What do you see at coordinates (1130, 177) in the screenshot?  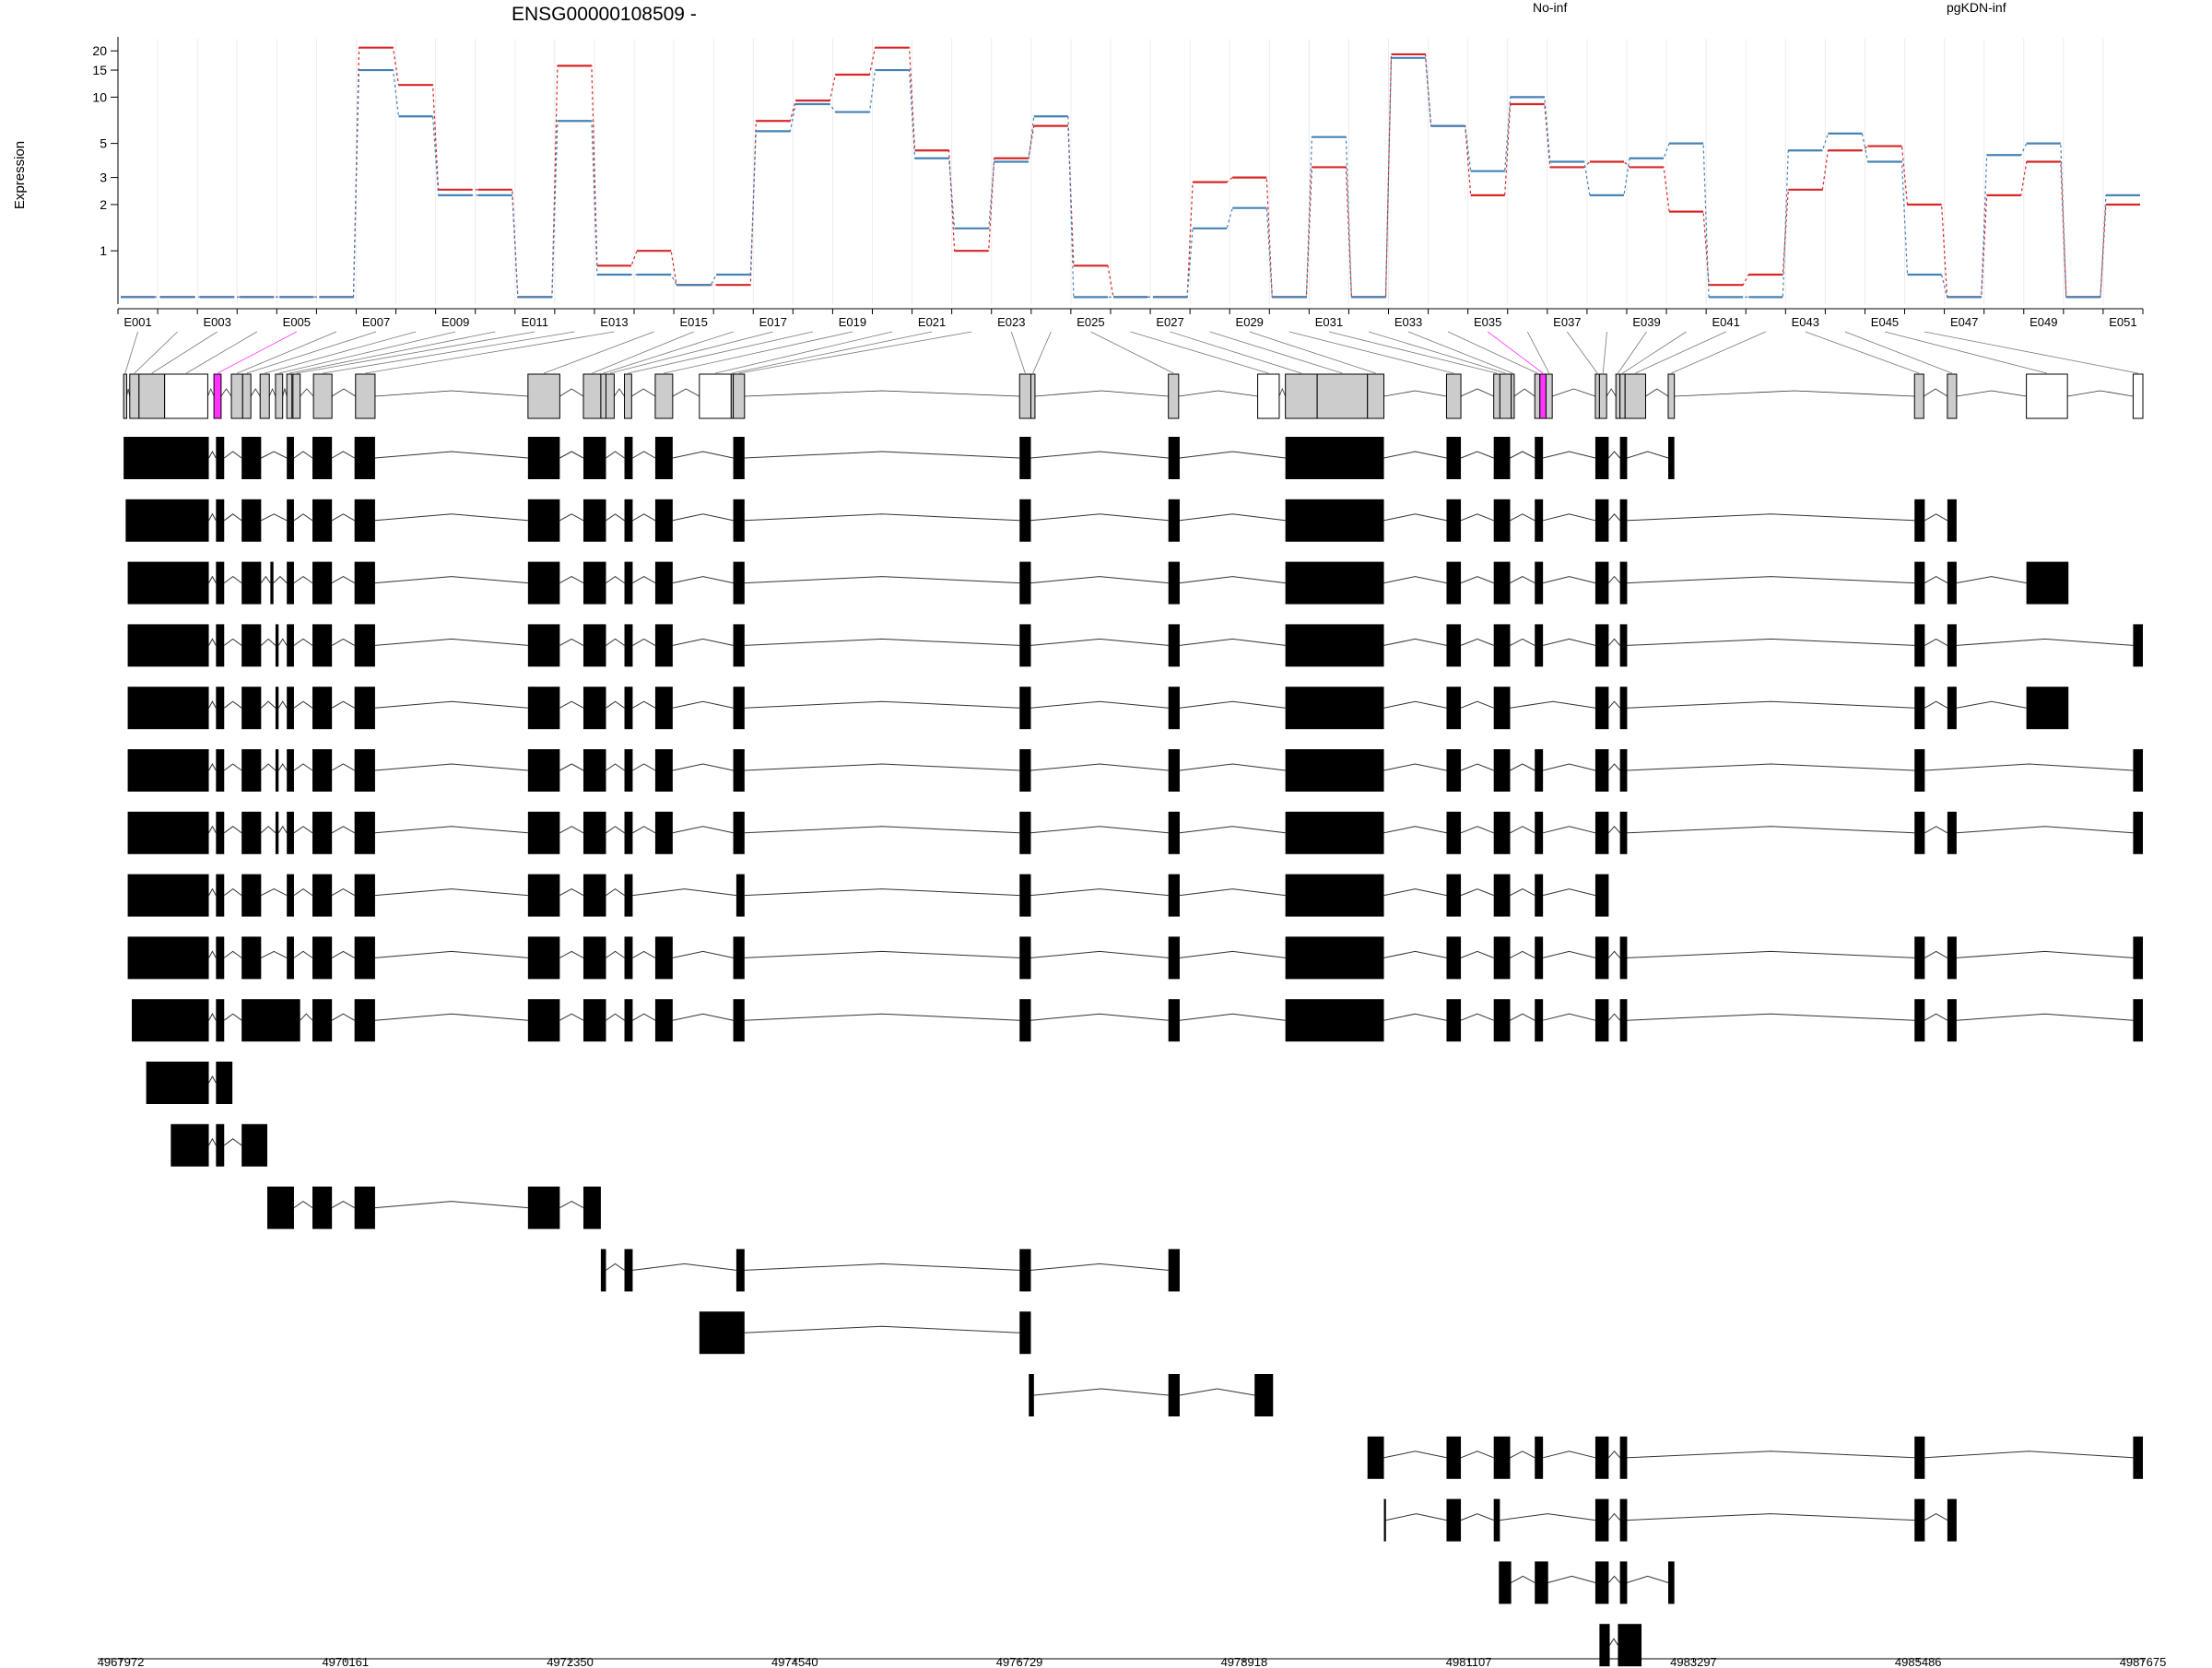 I see `expression-connector` at bounding box center [1130, 177].